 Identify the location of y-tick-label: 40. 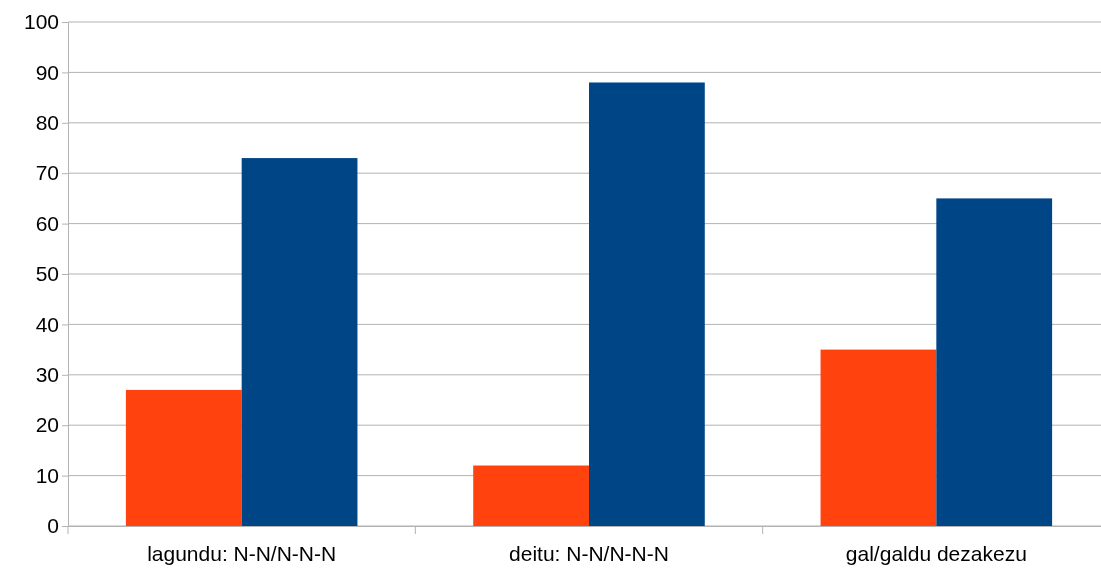
(47, 324).